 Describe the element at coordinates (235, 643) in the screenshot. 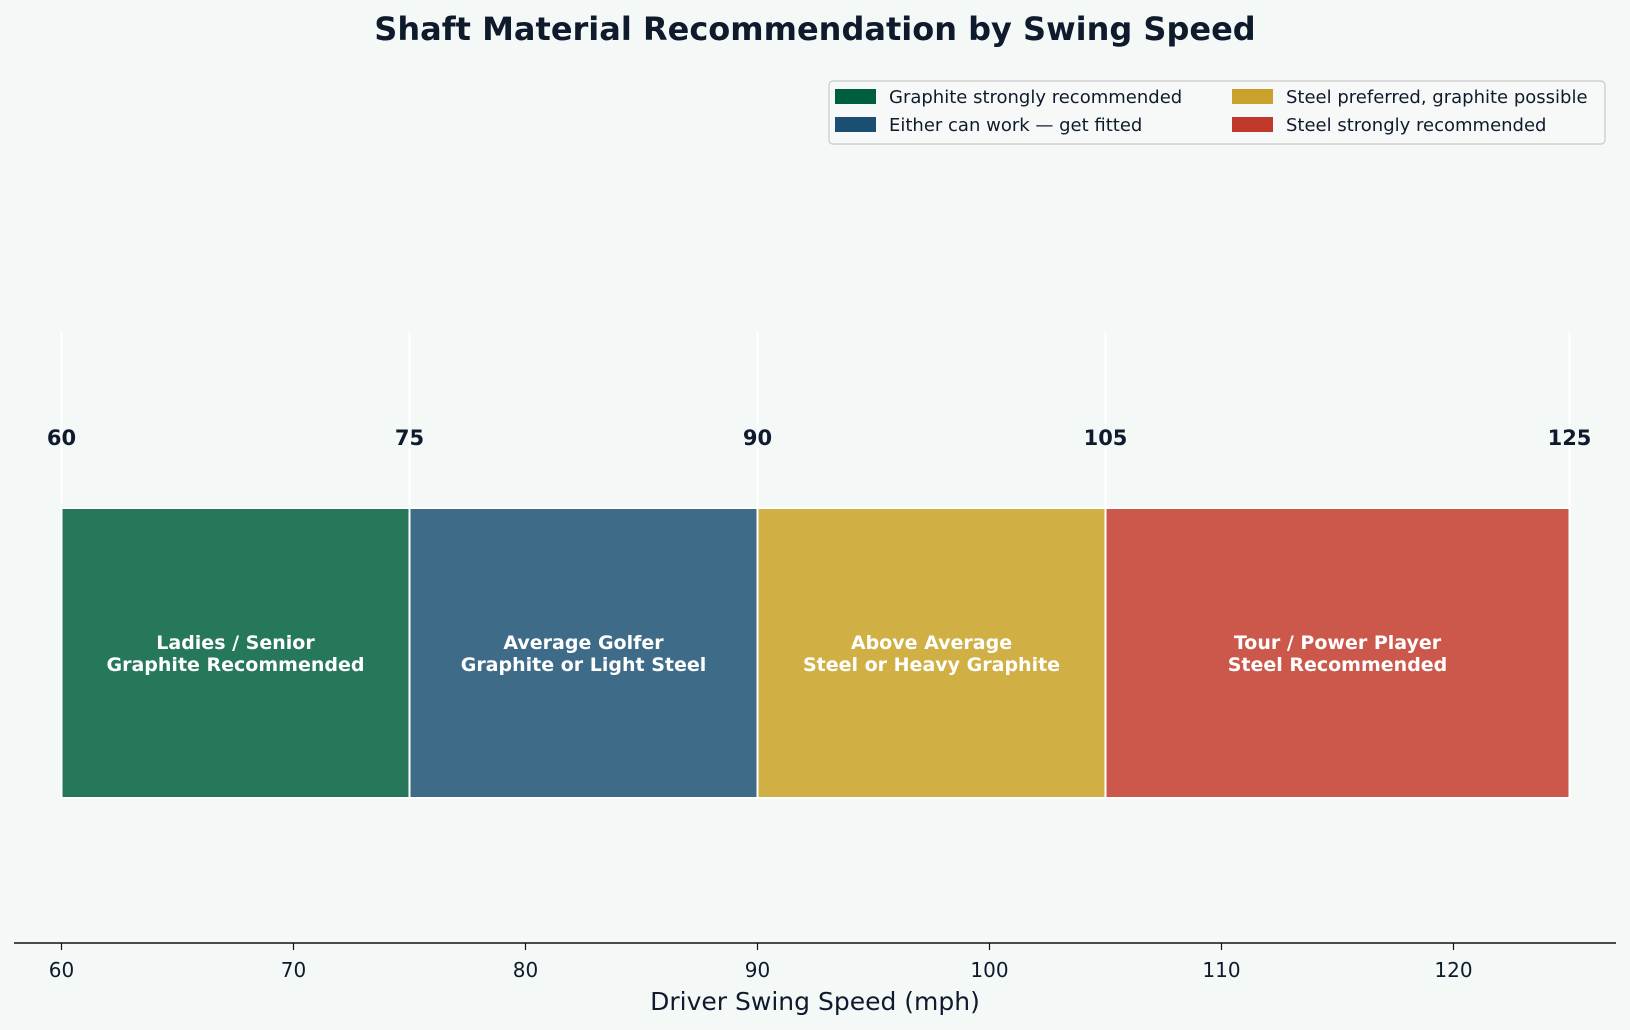

I see `segment-label-line1: Ladies / Senior` at that location.